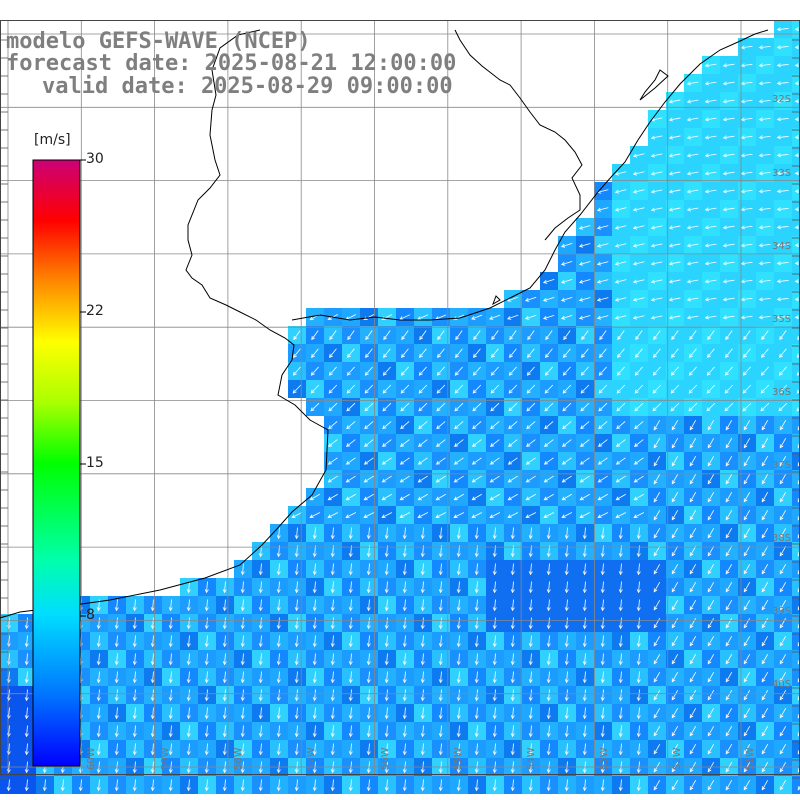 This screenshot has height=800, width=800. Describe the element at coordinates (782, 611) in the screenshot. I see `lat-label-39s: 39S` at that location.